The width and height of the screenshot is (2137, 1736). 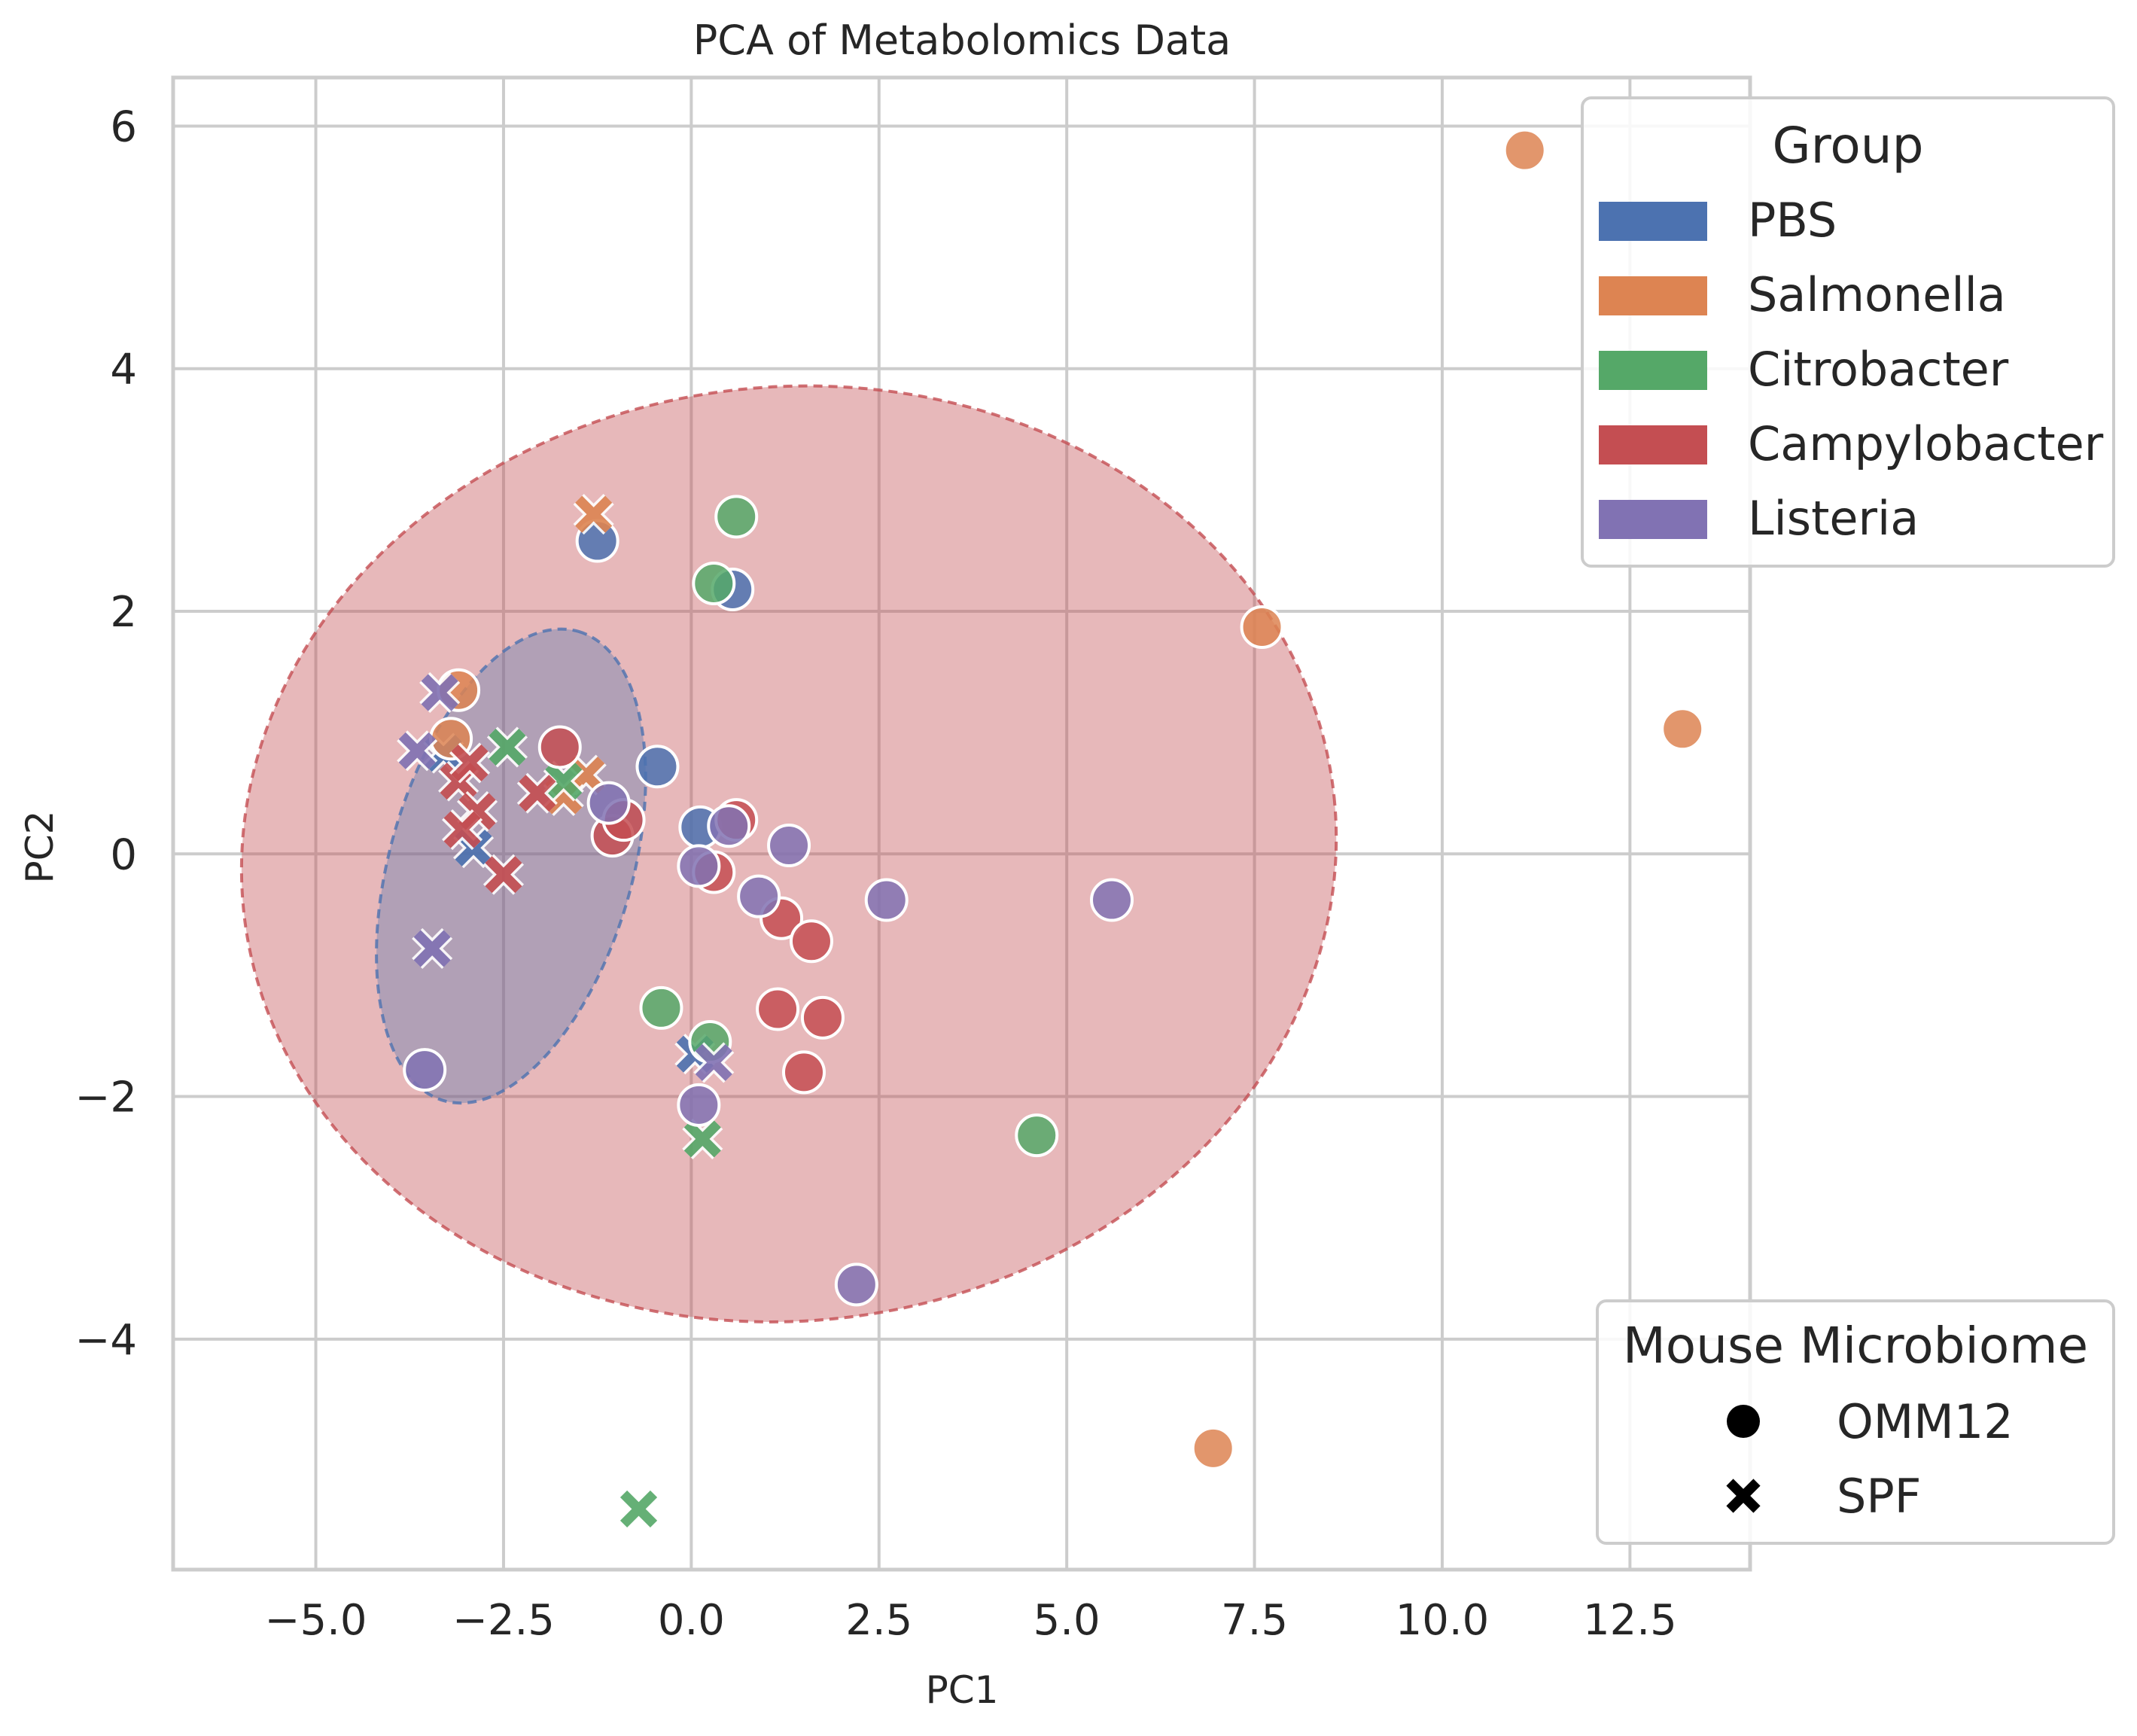 What do you see at coordinates (1653, 221) in the screenshot?
I see `legend-swatch-pbs` at bounding box center [1653, 221].